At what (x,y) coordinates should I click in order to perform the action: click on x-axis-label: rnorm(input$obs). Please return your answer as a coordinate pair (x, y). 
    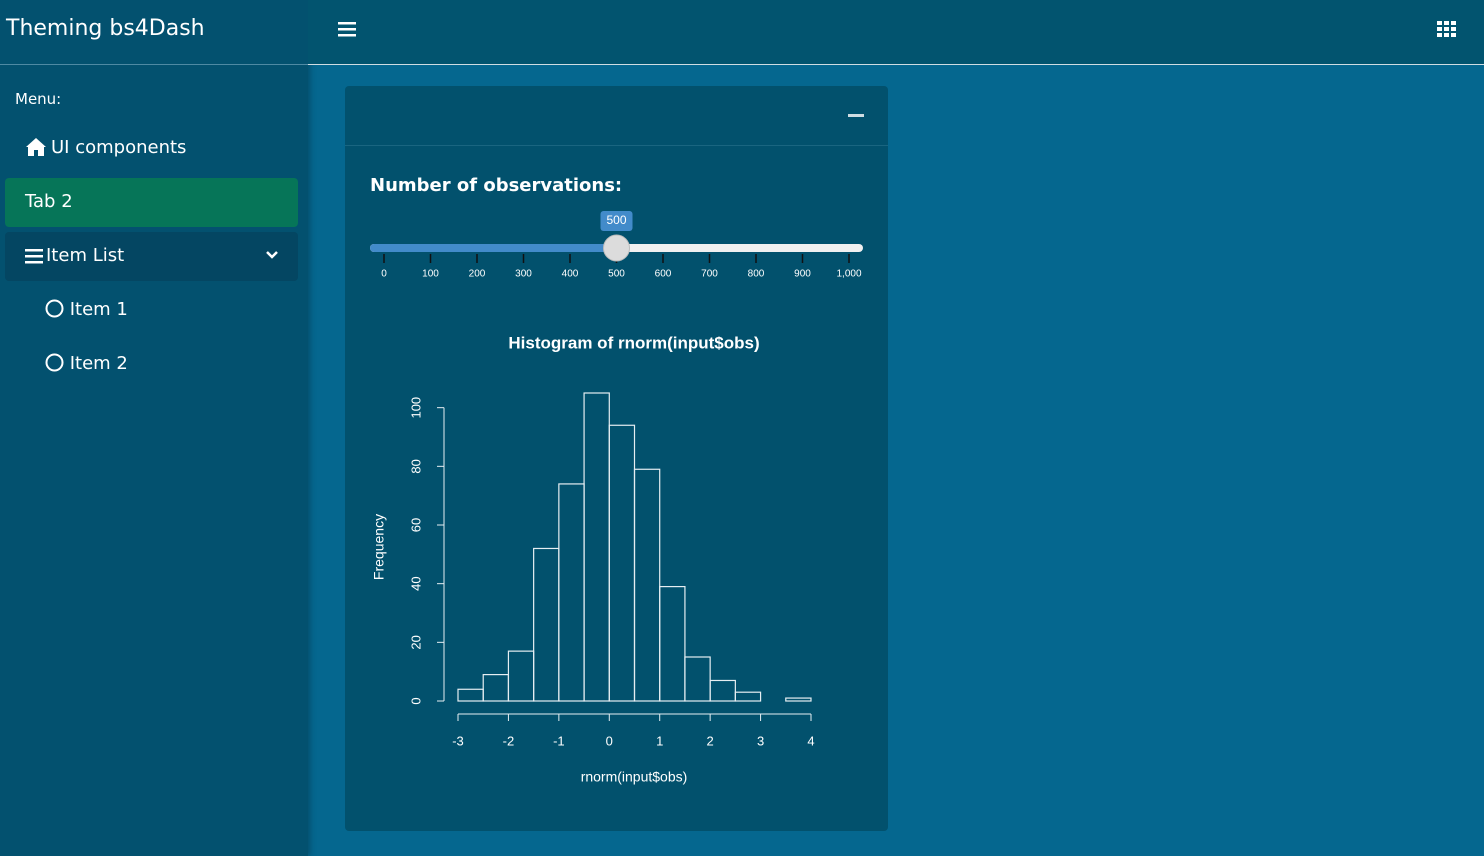
    Looking at the image, I should click on (634, 777).